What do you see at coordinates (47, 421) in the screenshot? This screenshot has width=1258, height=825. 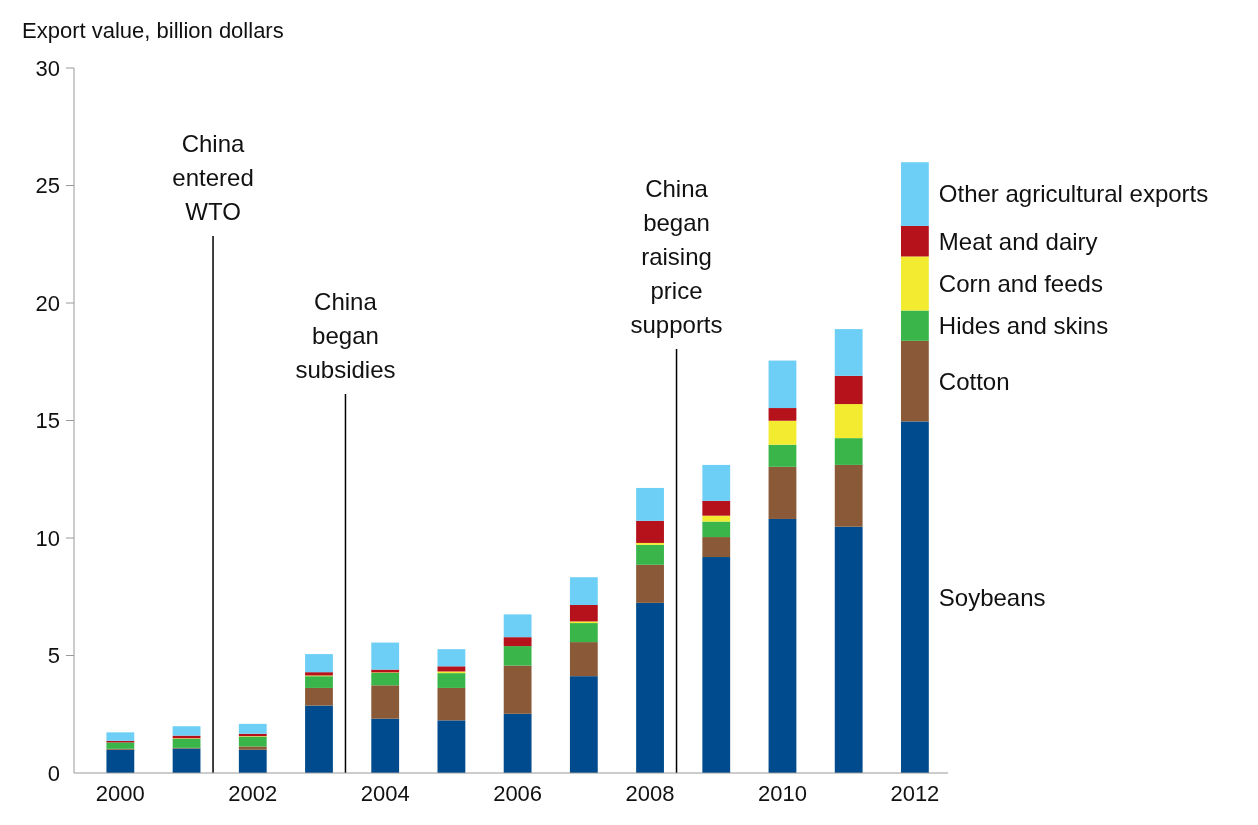 I see `y-tick-label: 15` at bounding box center [47, 421].